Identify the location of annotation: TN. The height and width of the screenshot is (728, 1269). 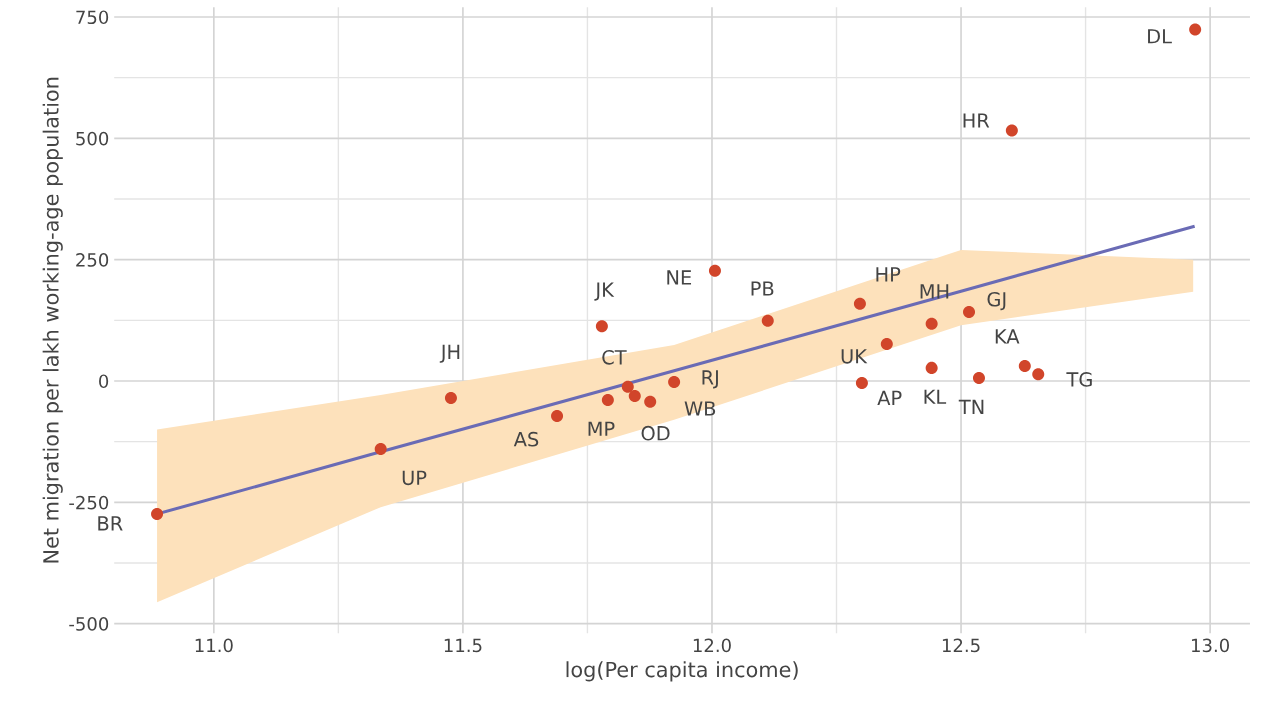
(971, 406).